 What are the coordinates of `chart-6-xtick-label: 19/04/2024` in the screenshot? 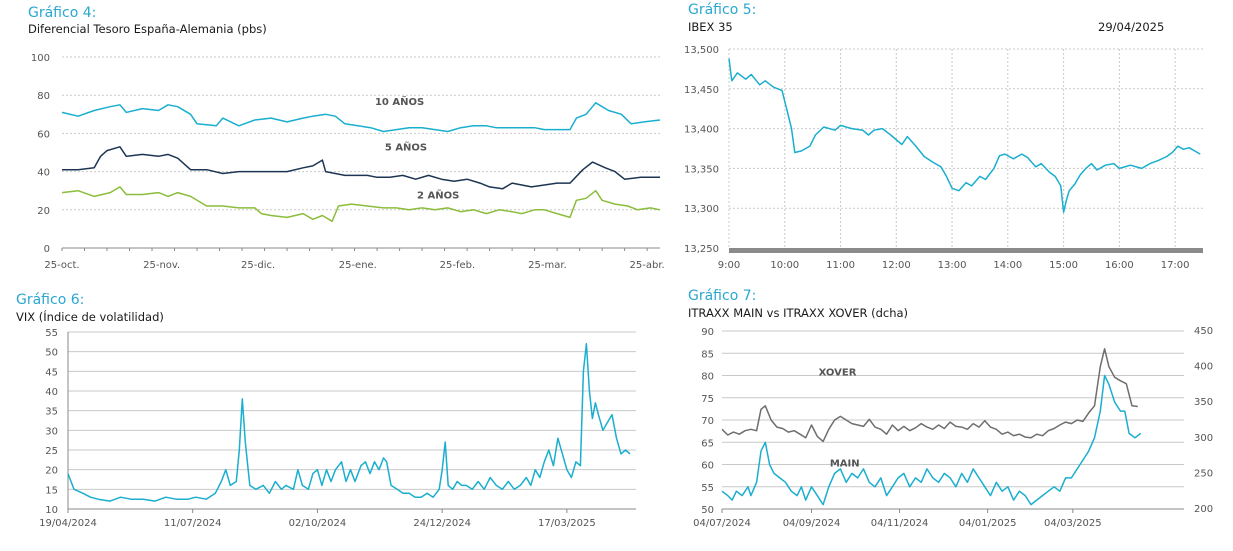 It's located at (68, 523).